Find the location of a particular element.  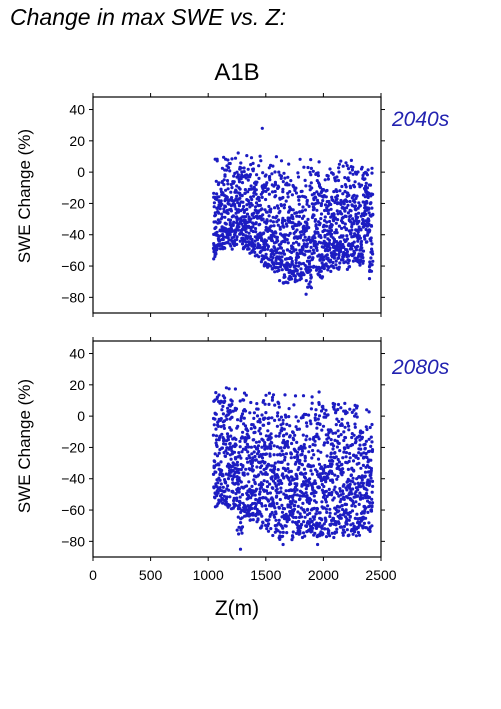

y-tick-label: 20 is located at coordinates (77, 385).